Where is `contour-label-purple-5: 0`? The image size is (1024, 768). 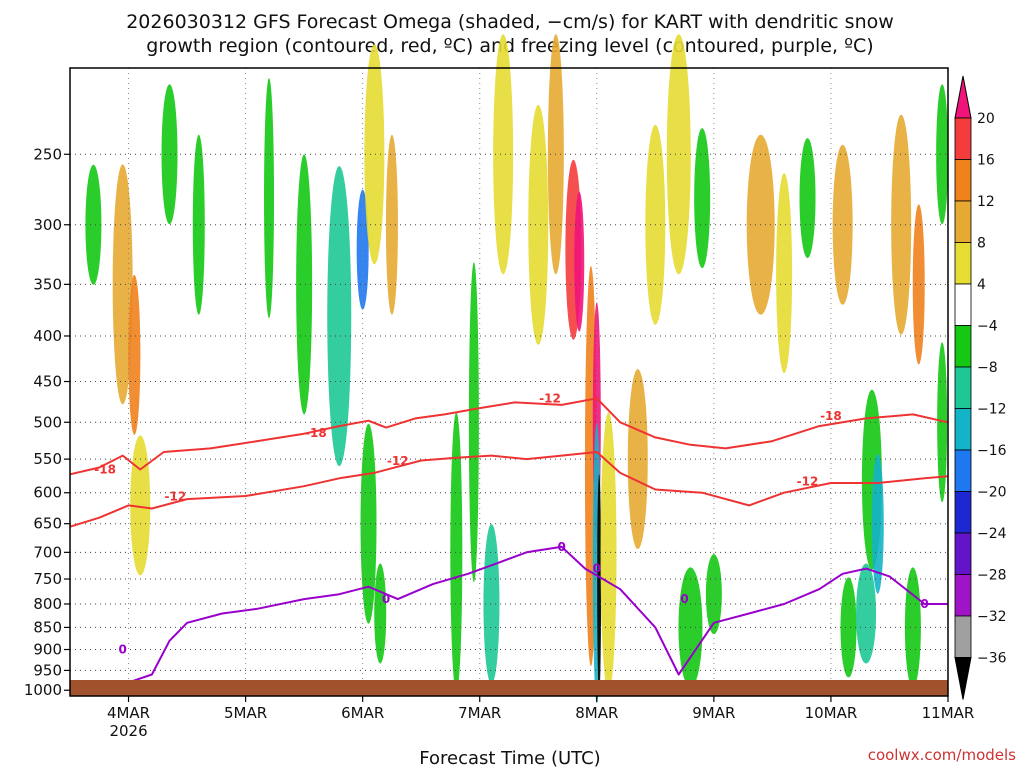 contour-label-purple-5: 0 is located at coordinates (562, 547).